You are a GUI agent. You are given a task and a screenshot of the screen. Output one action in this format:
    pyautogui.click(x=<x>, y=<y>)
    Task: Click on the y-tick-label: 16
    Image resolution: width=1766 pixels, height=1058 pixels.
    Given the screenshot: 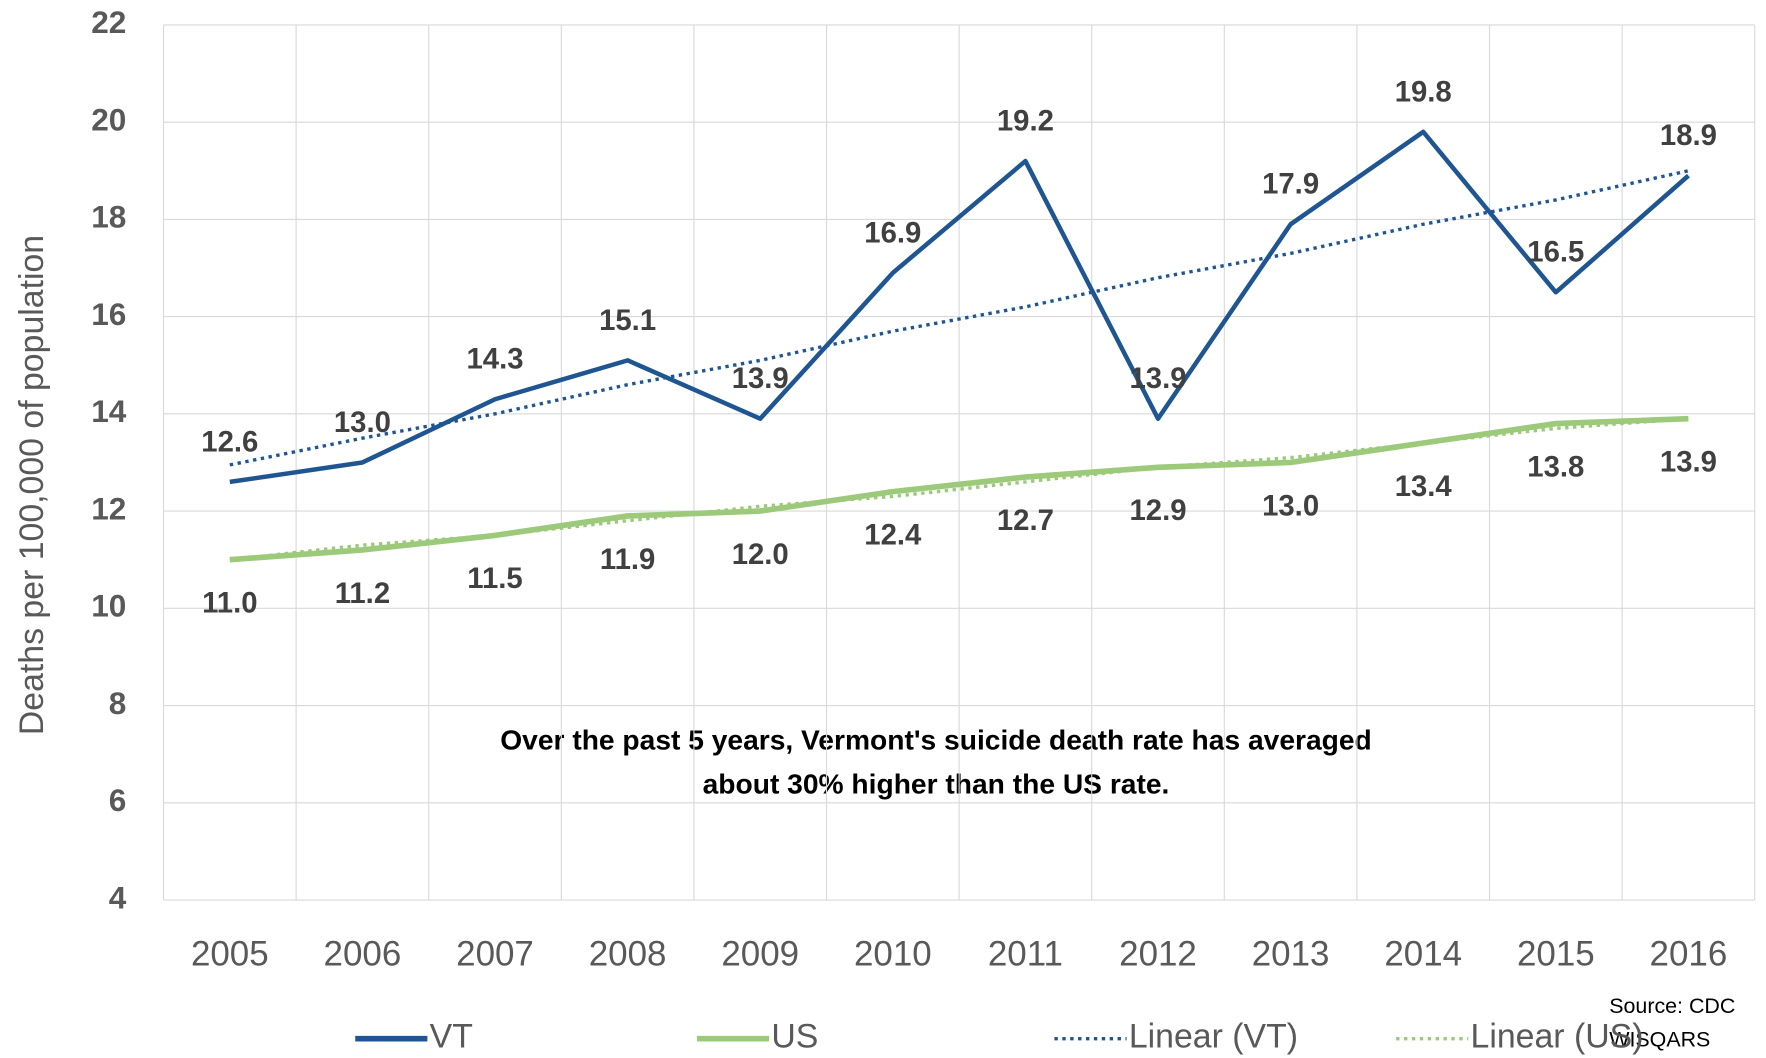 What is the action you would take?
    pyautogui.click(x=108, y=314)
    